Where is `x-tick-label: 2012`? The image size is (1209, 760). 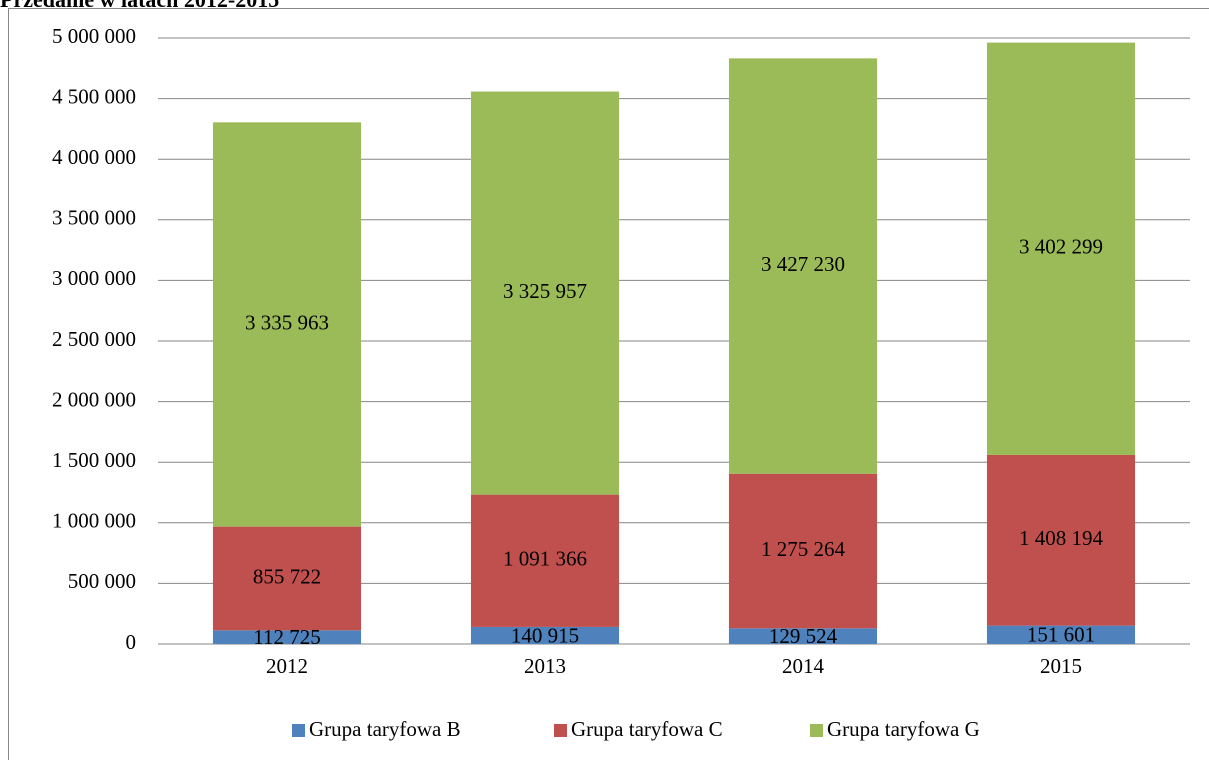
x-tick-label: 2012 is located at coordinates (287, 666).